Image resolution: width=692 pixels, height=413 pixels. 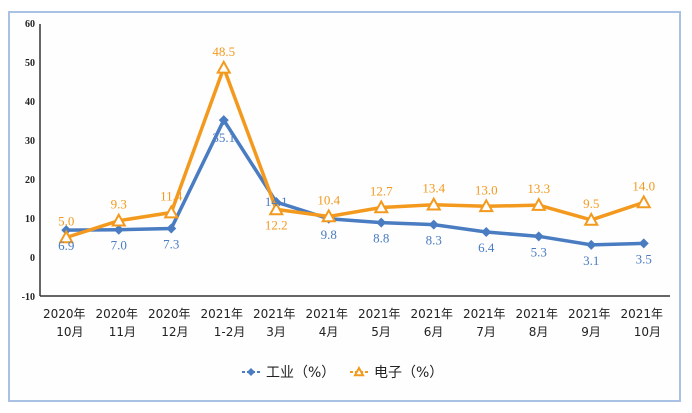 I want to click on electronics-data-label: 5.0, so click(x=66, y=221).